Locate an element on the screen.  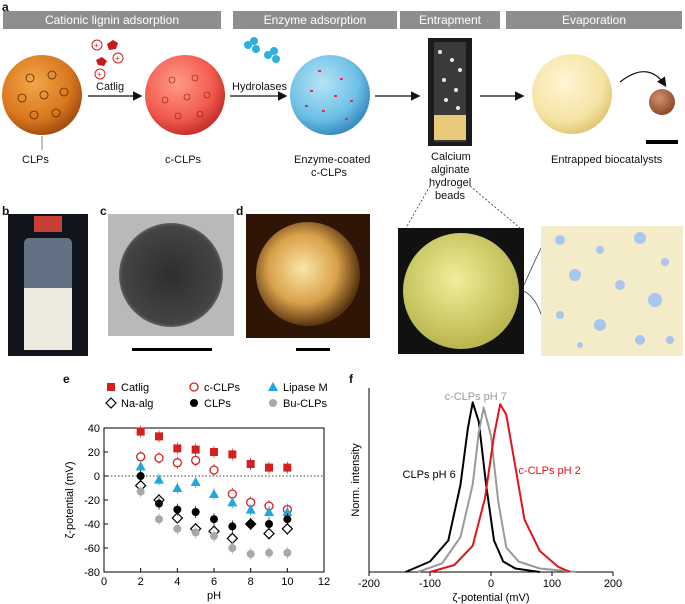
x-tick-label: 8 is located at coordinates (251, 582).